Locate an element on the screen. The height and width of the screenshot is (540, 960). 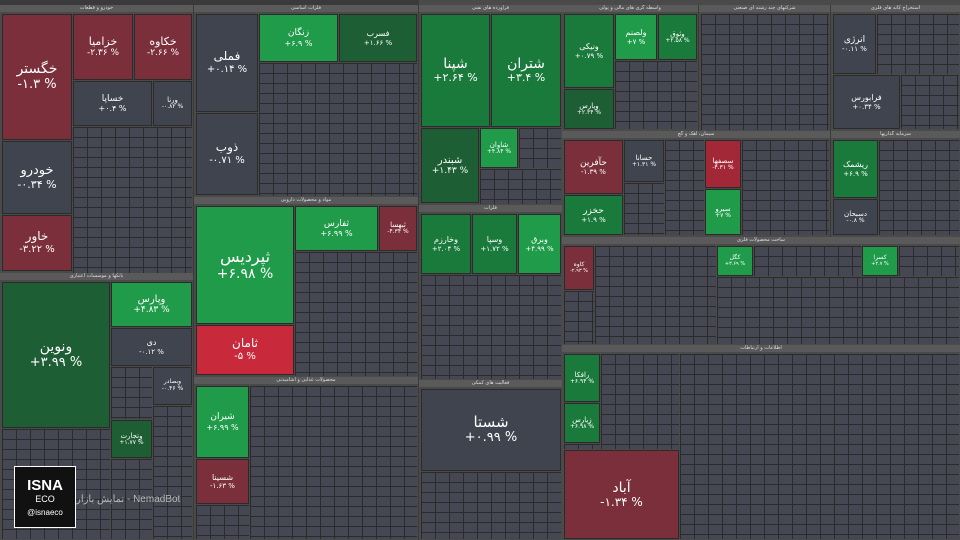
tile-percent: +۴.۹۹ % is located at coordinates (539, 248).